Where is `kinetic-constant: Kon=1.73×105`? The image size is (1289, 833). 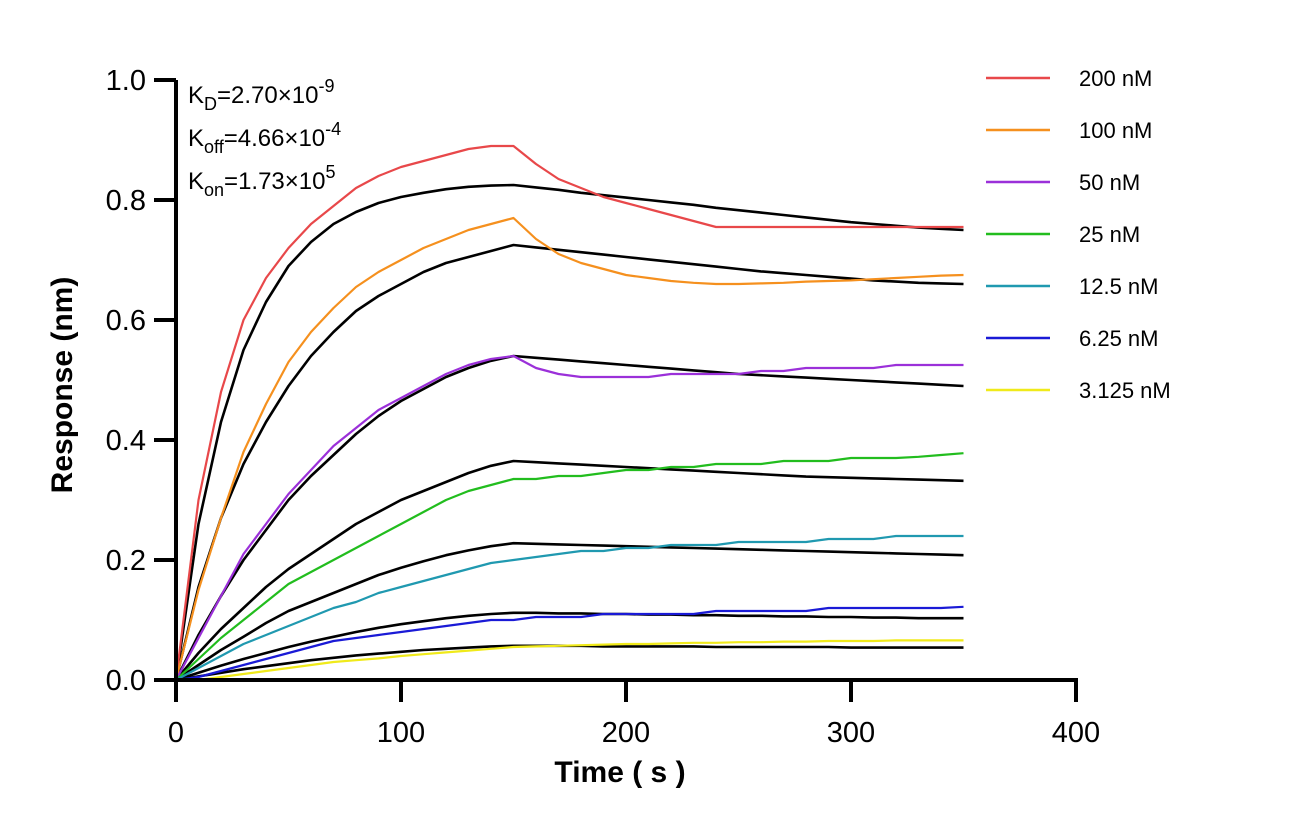
kinetic-constant: Kon=1.73×105 is located at coordinates (262, 181).